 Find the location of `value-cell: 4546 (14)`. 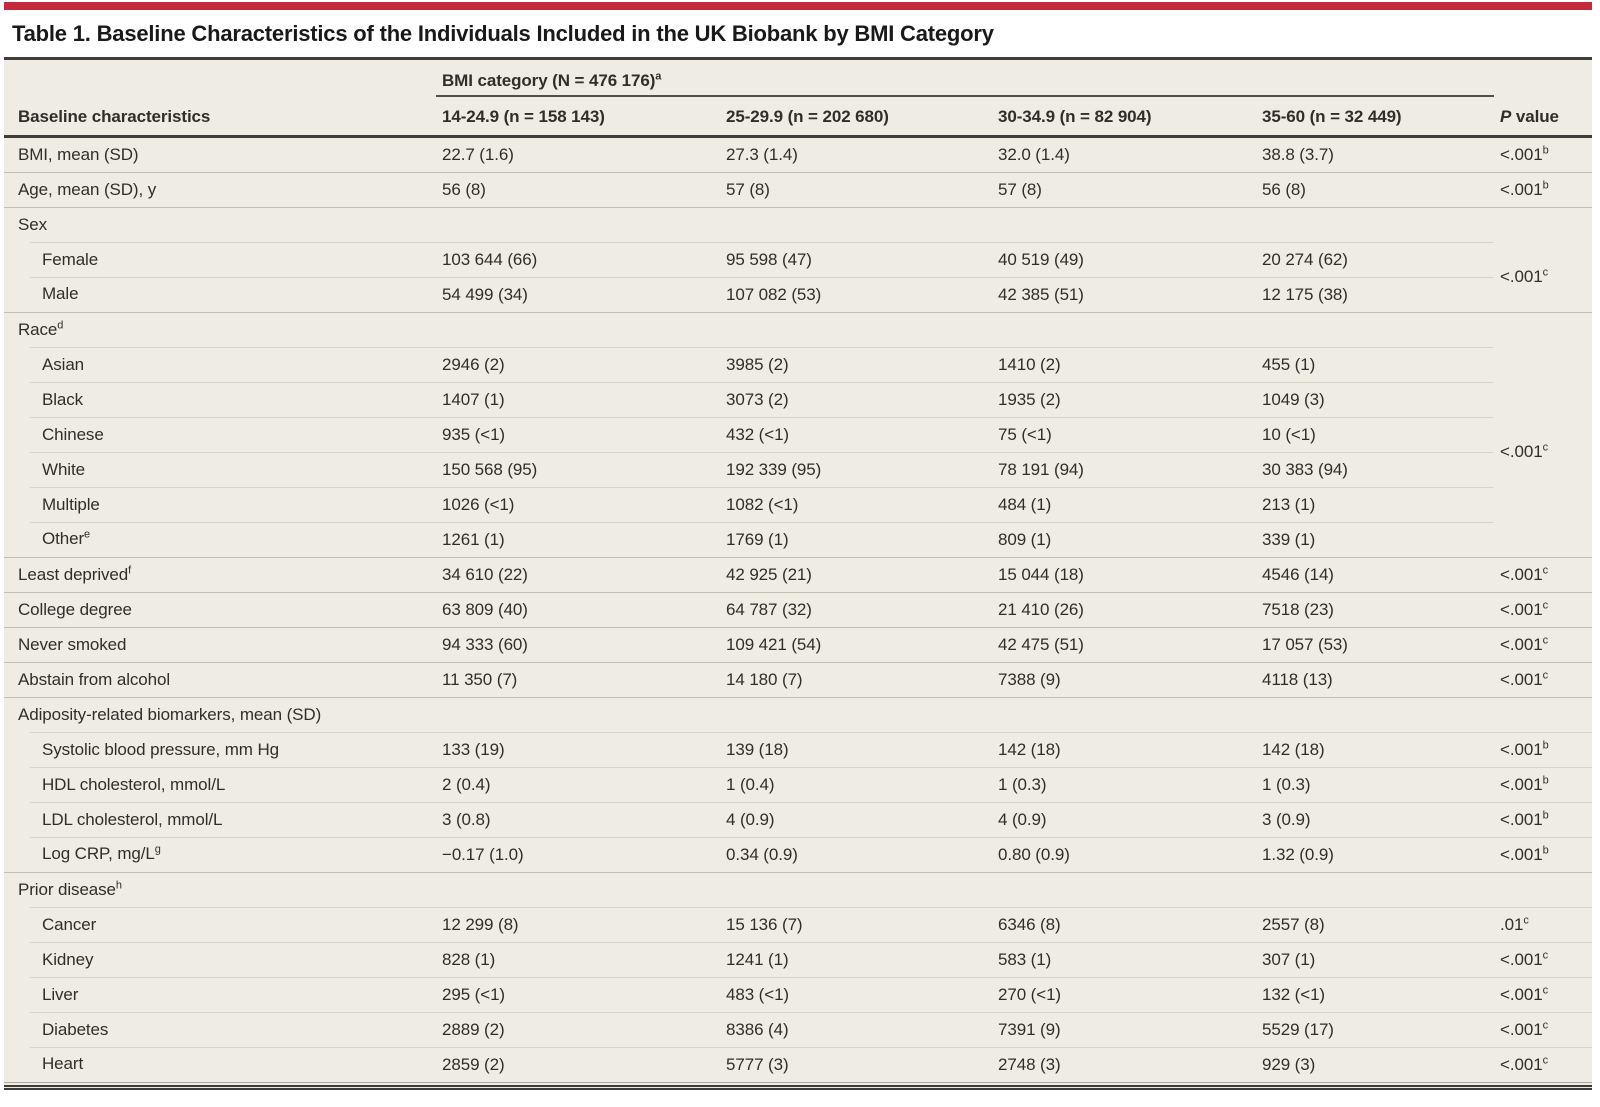

value-cell: 4546 (14) is located at coordinates (1375, 574).